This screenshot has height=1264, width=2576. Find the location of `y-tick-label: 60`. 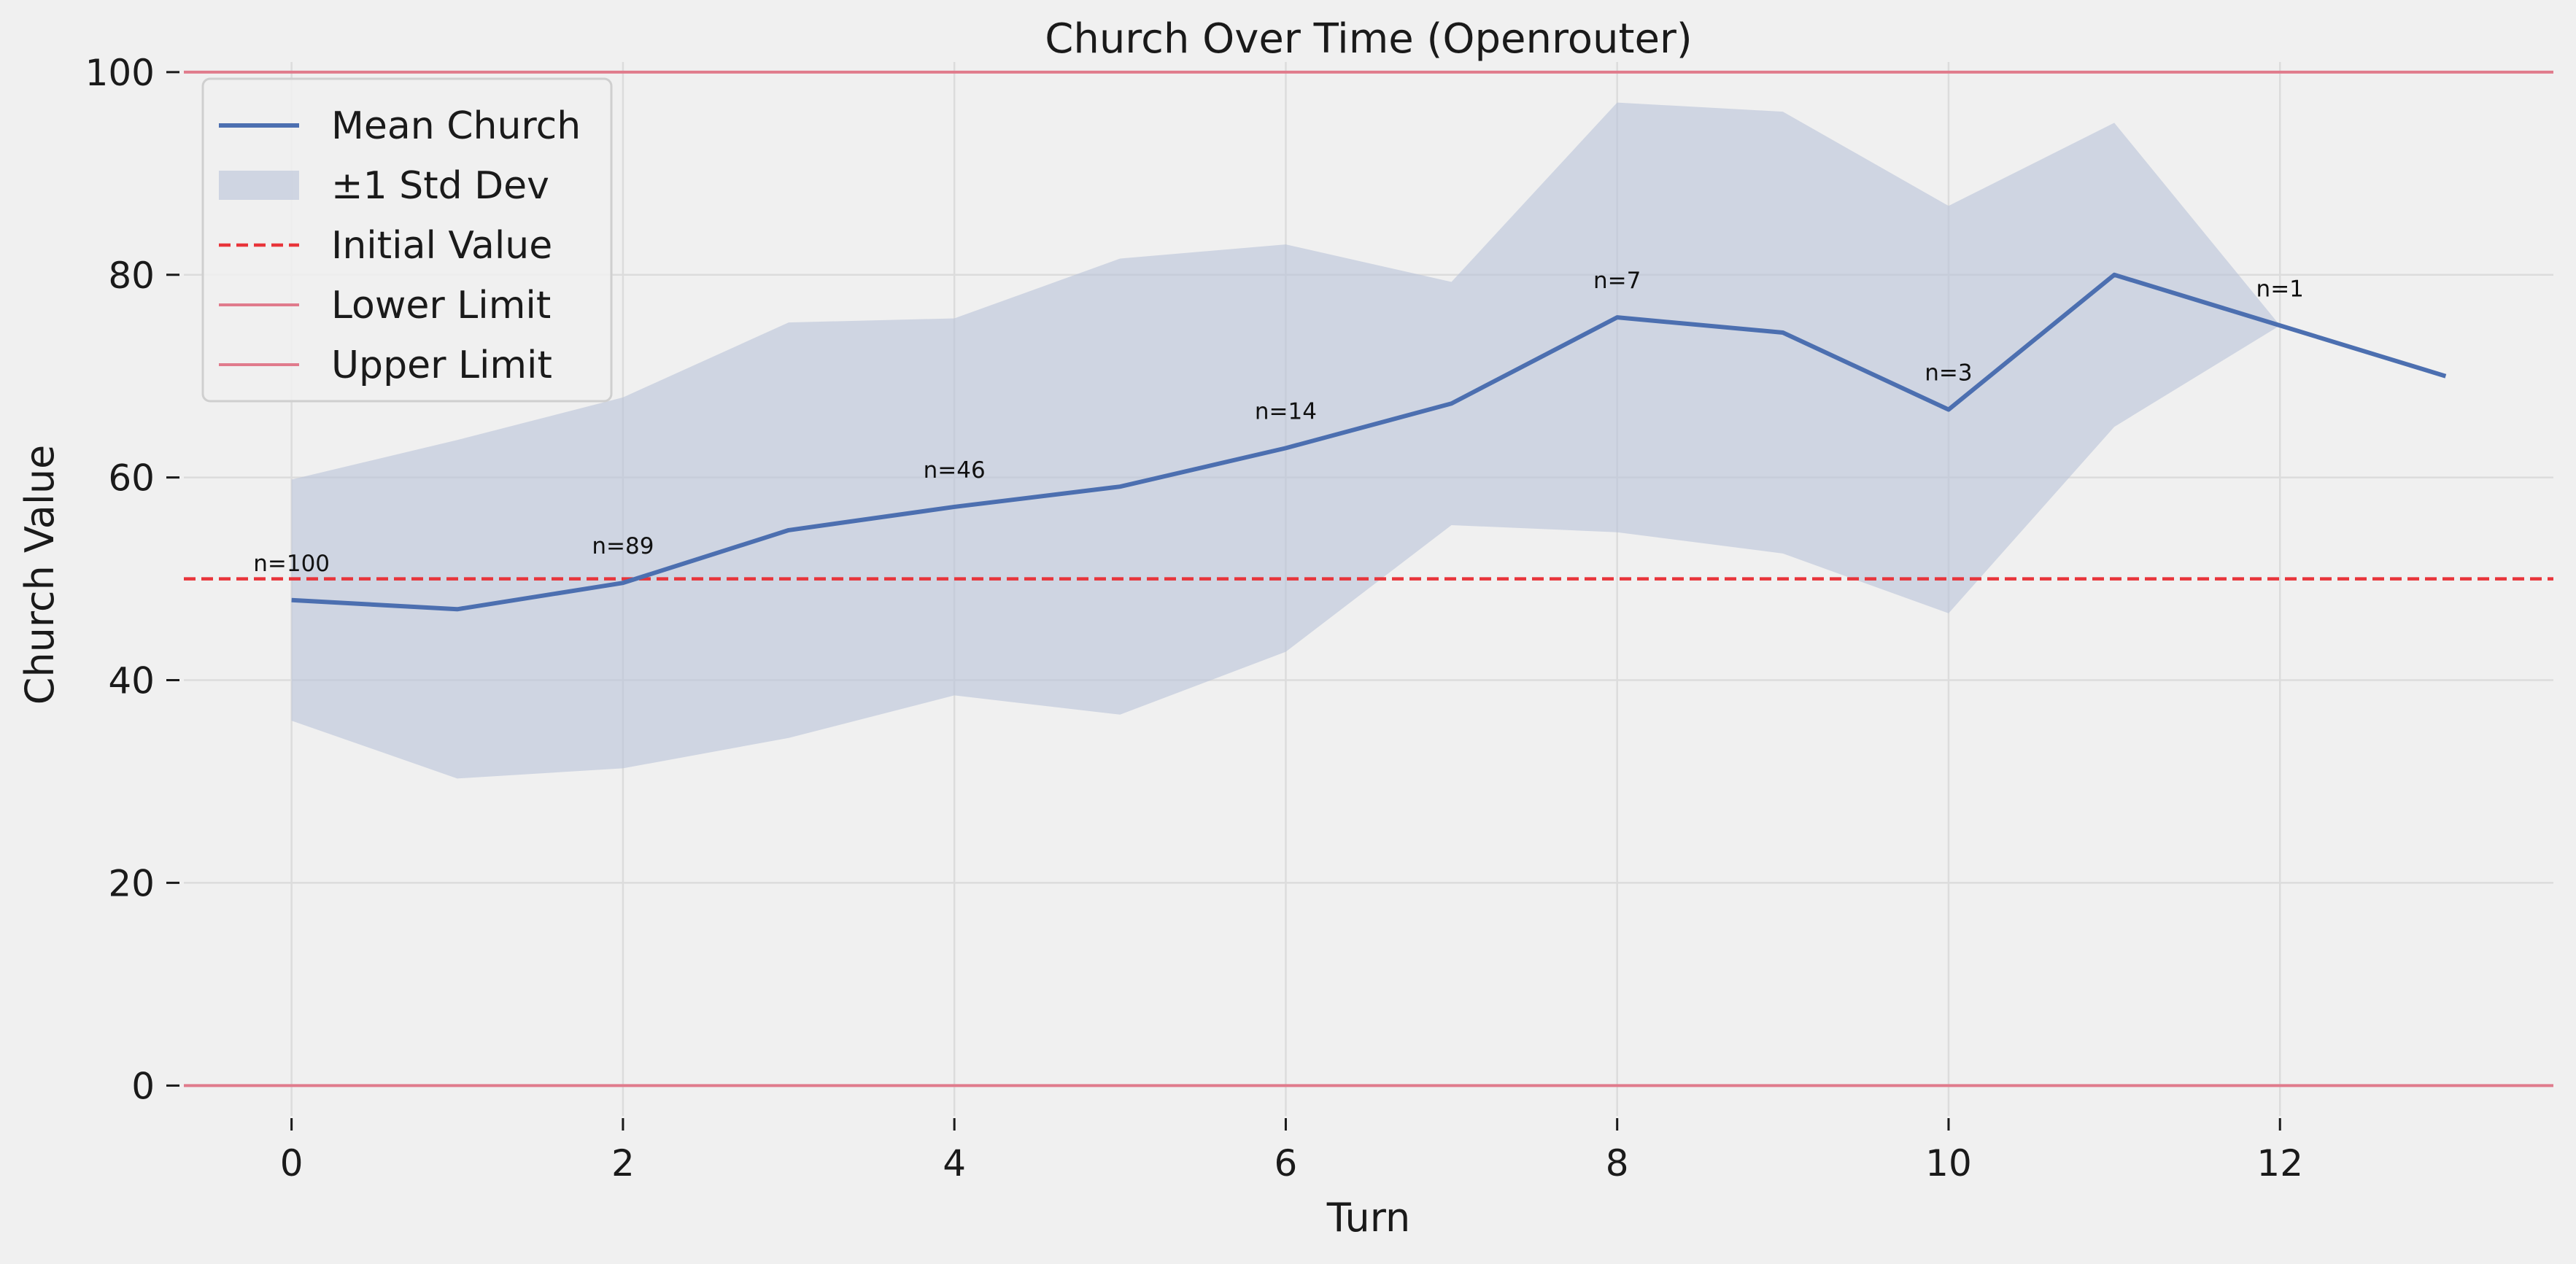

y-tick-label: 60 is located at coordinates (131, 479).